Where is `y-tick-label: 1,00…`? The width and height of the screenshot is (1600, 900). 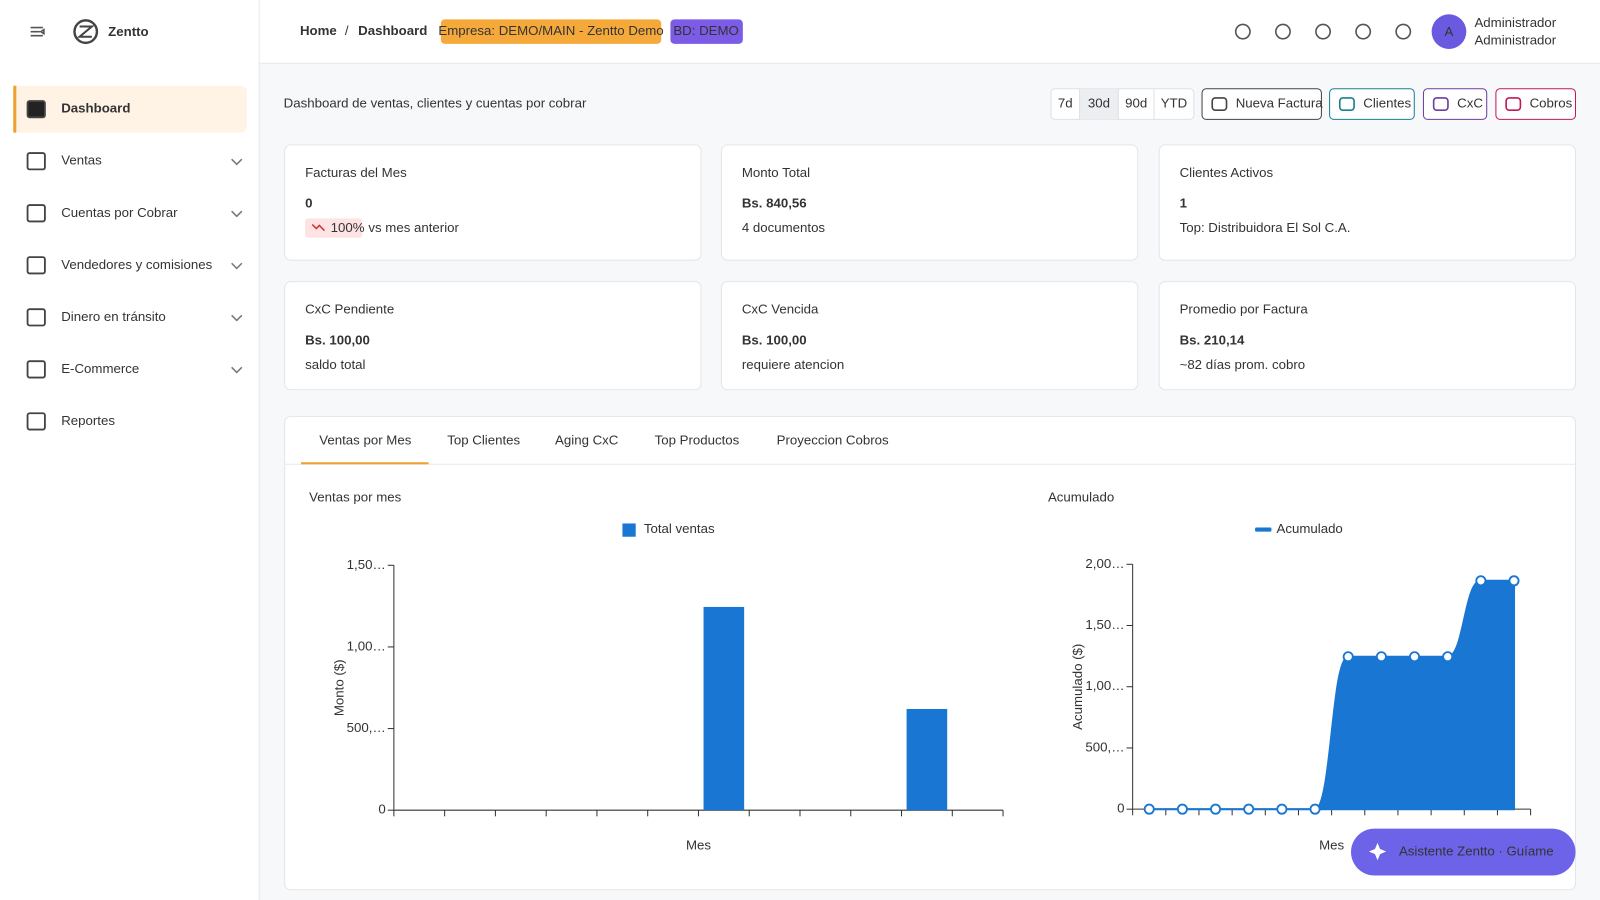
y-tick-label: 1,00… is located at coordinates (1104, 685).